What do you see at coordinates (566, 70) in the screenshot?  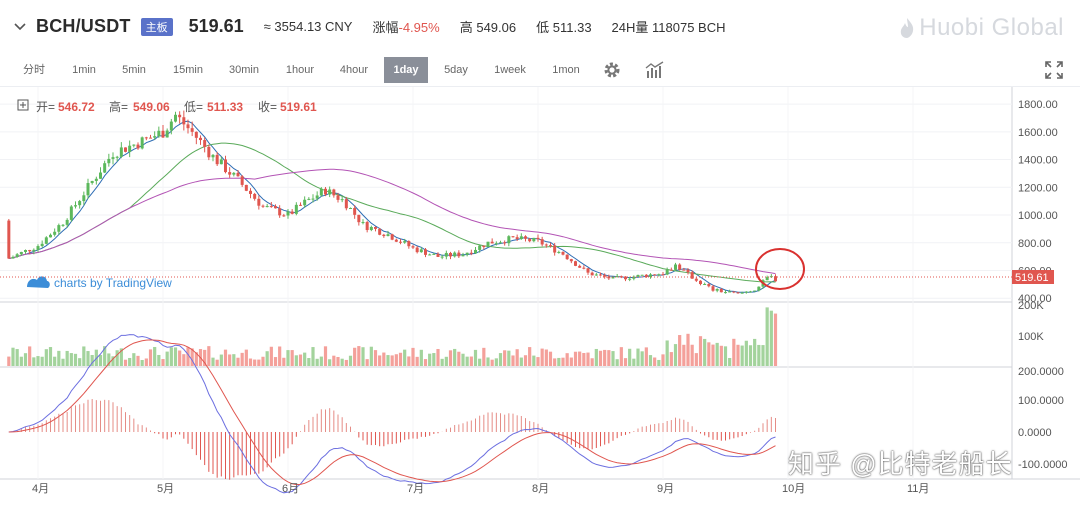 I see `tab-1mon: 1mon` at bounding box center [566, 70].